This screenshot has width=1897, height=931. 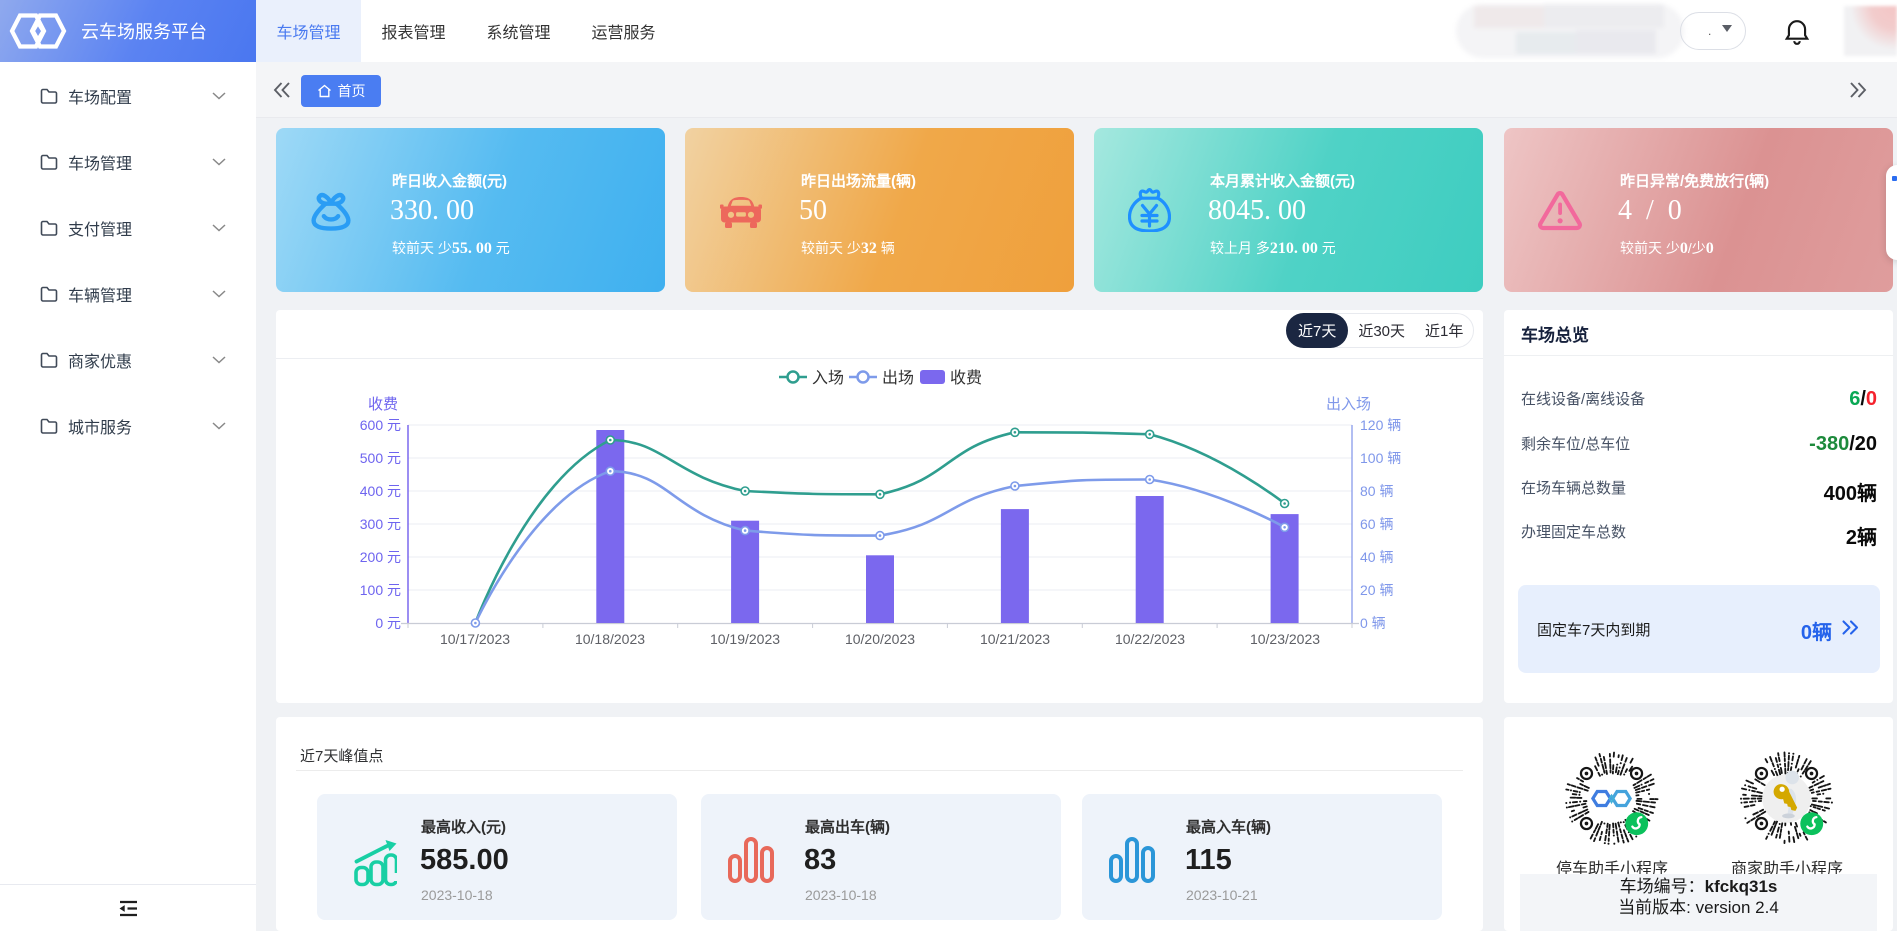 What do you see at coordinates (898, 378) in the screenshot?
I see `svg-text: 出场` at bounding box center [898, 378].